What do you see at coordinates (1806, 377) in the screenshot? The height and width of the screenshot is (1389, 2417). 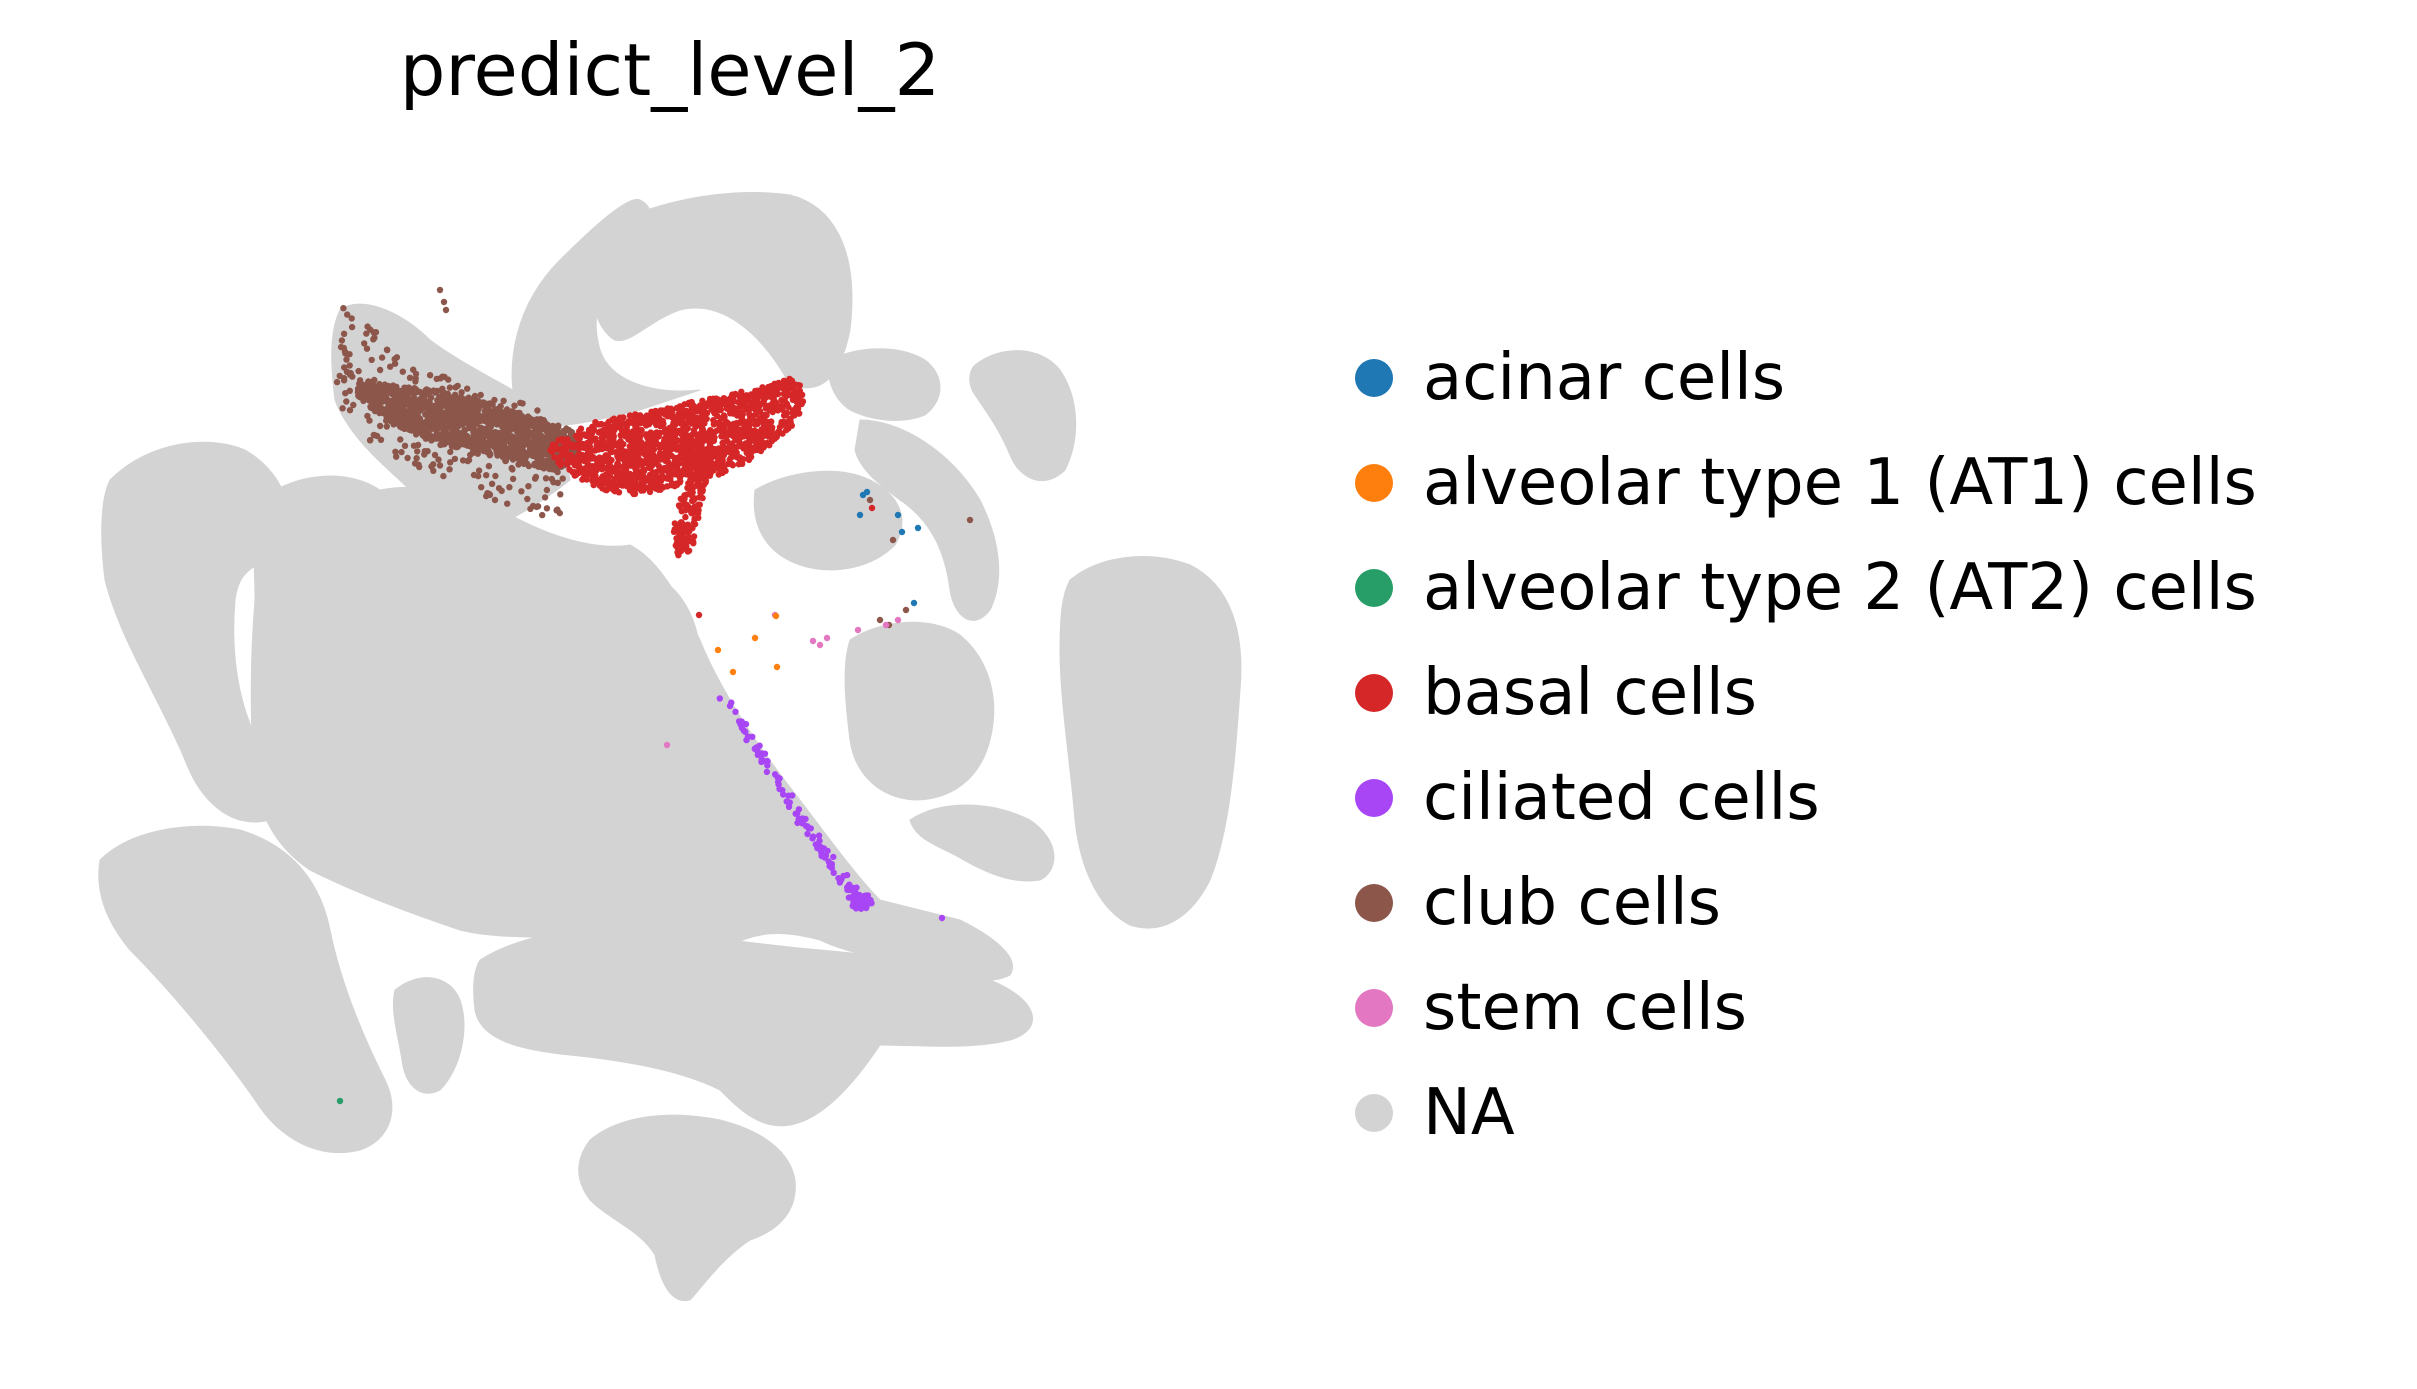 I see `legend-item: acinar cells` at bounding box center [1806, 377].